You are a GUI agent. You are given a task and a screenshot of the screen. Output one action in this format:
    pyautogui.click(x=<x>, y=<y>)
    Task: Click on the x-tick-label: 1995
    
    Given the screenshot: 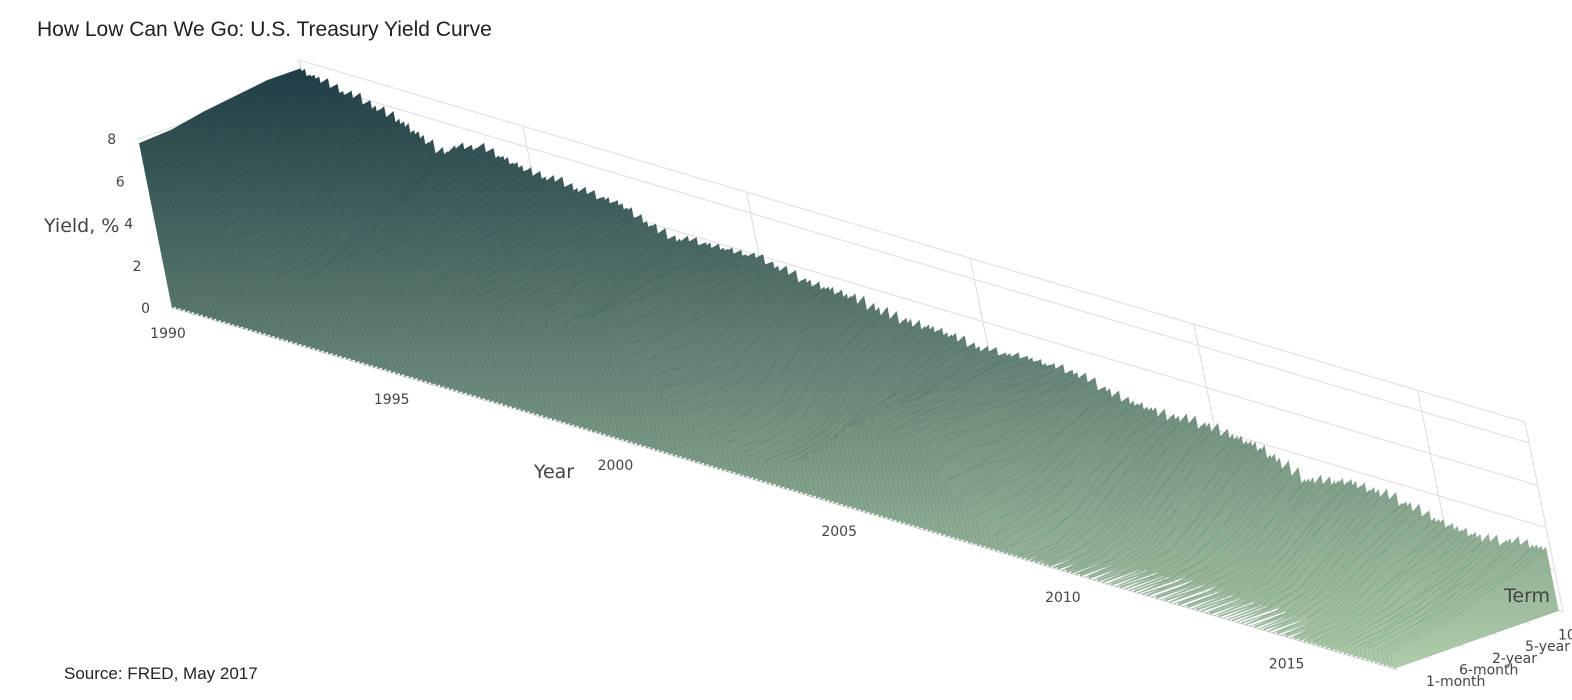 What is the action you would take?
    pyautogui.click(x=392, y=400)
    